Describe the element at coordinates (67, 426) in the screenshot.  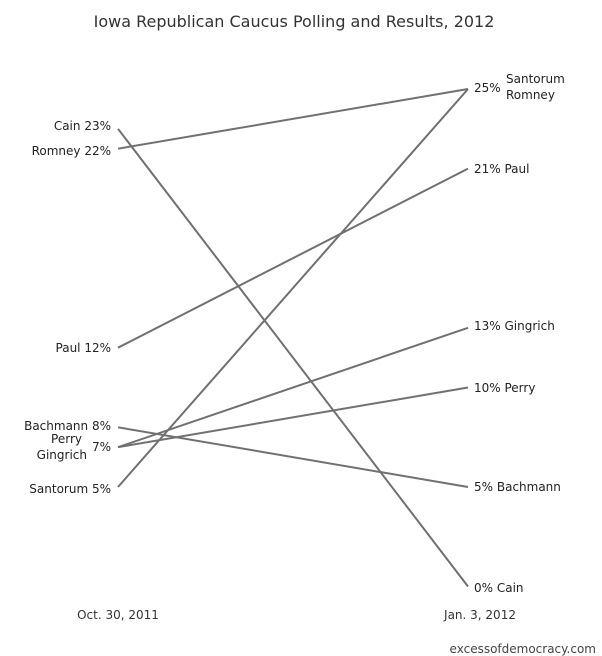
I see `left-label-4: Bachmann 8%` at that location.